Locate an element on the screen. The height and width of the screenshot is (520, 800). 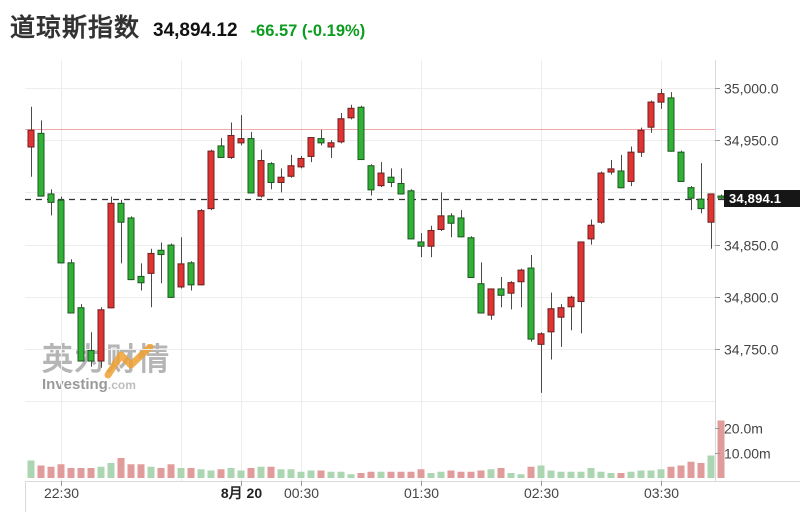
last-price: 34,894.12 is located at coordinates (195, 30).